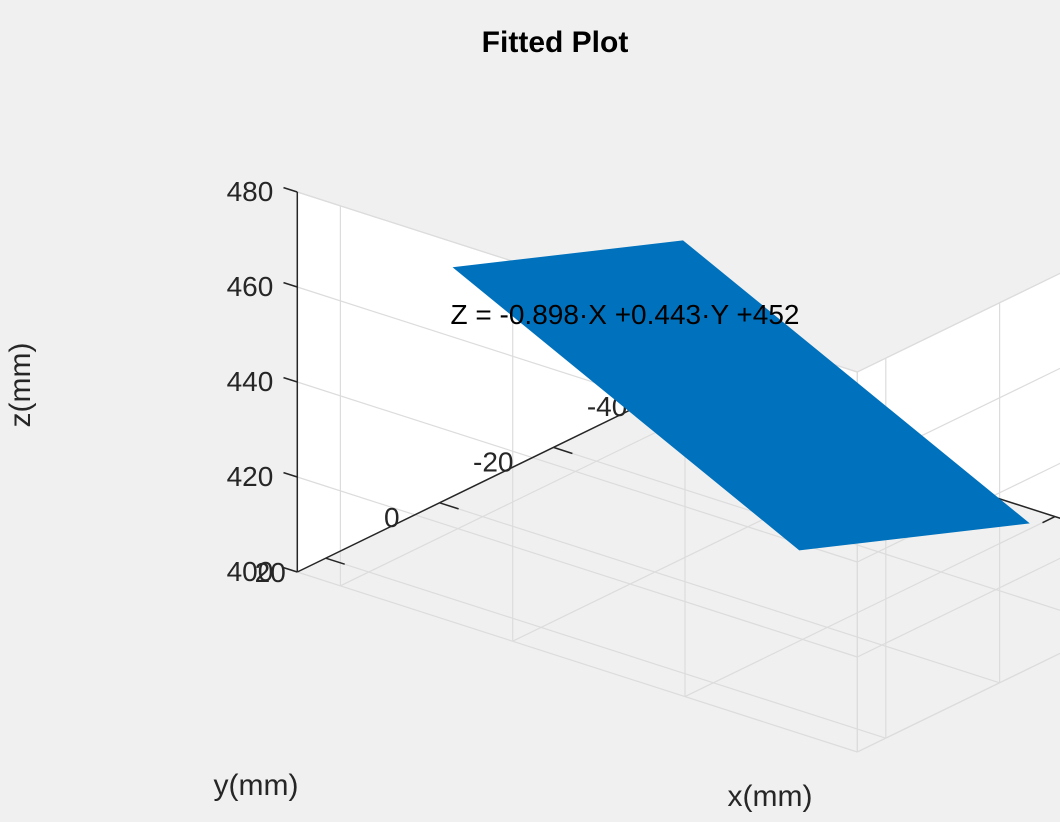 The height and width of the screenshot is (822, 1060). I want to click on y-tick-label: -20, so click(493, 461).